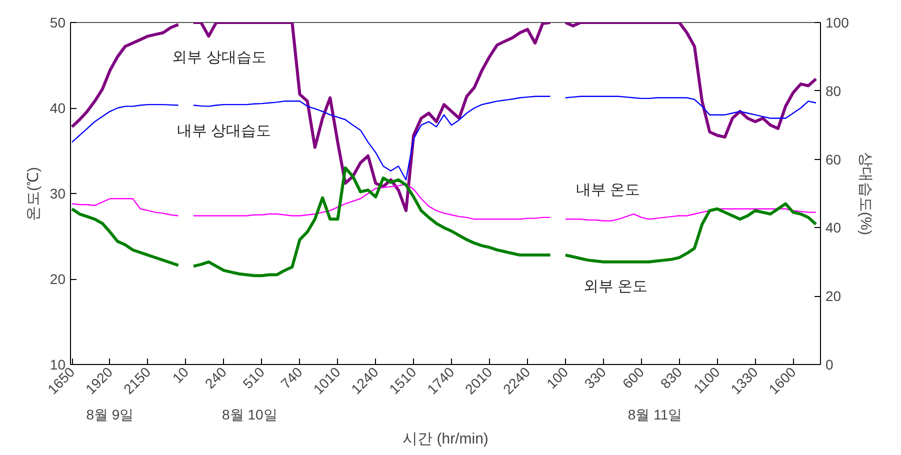  I want to click on x-tick-label: 830, so click(671, 378).